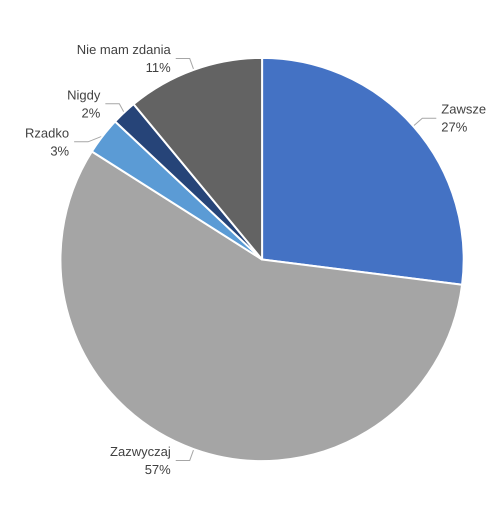 The image size is (504, 519). I want to click on slice-label: Nie mam zdania, so click(124, 50).